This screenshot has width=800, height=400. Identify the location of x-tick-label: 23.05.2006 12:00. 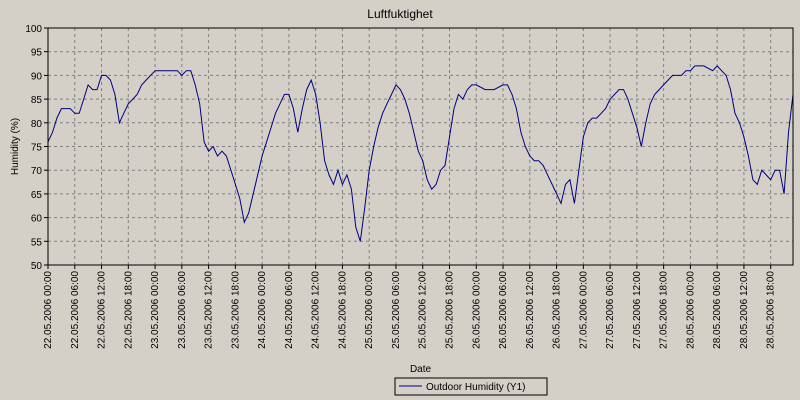
(209, 310).